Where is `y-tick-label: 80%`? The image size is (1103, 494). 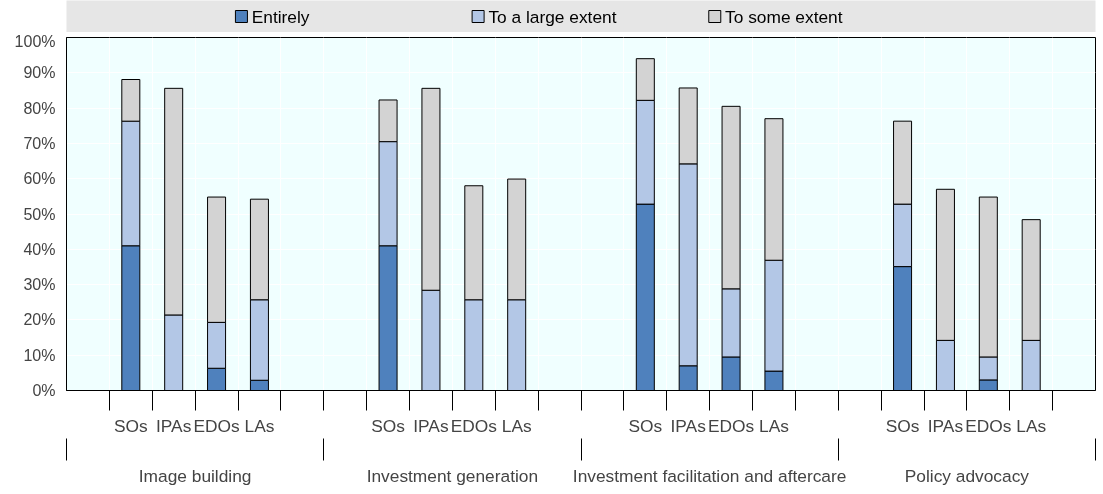
y-tick-label: 80% is located at coordinates (39, 108).